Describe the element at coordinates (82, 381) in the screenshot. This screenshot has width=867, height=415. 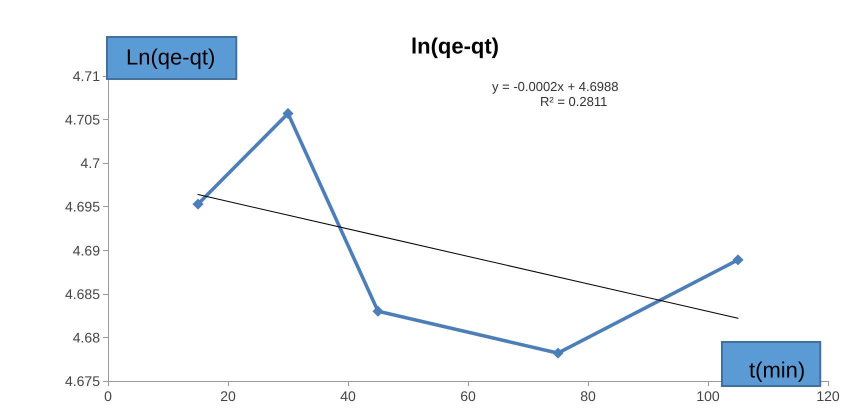
I see `y-tick-label: 4.675` at that location.